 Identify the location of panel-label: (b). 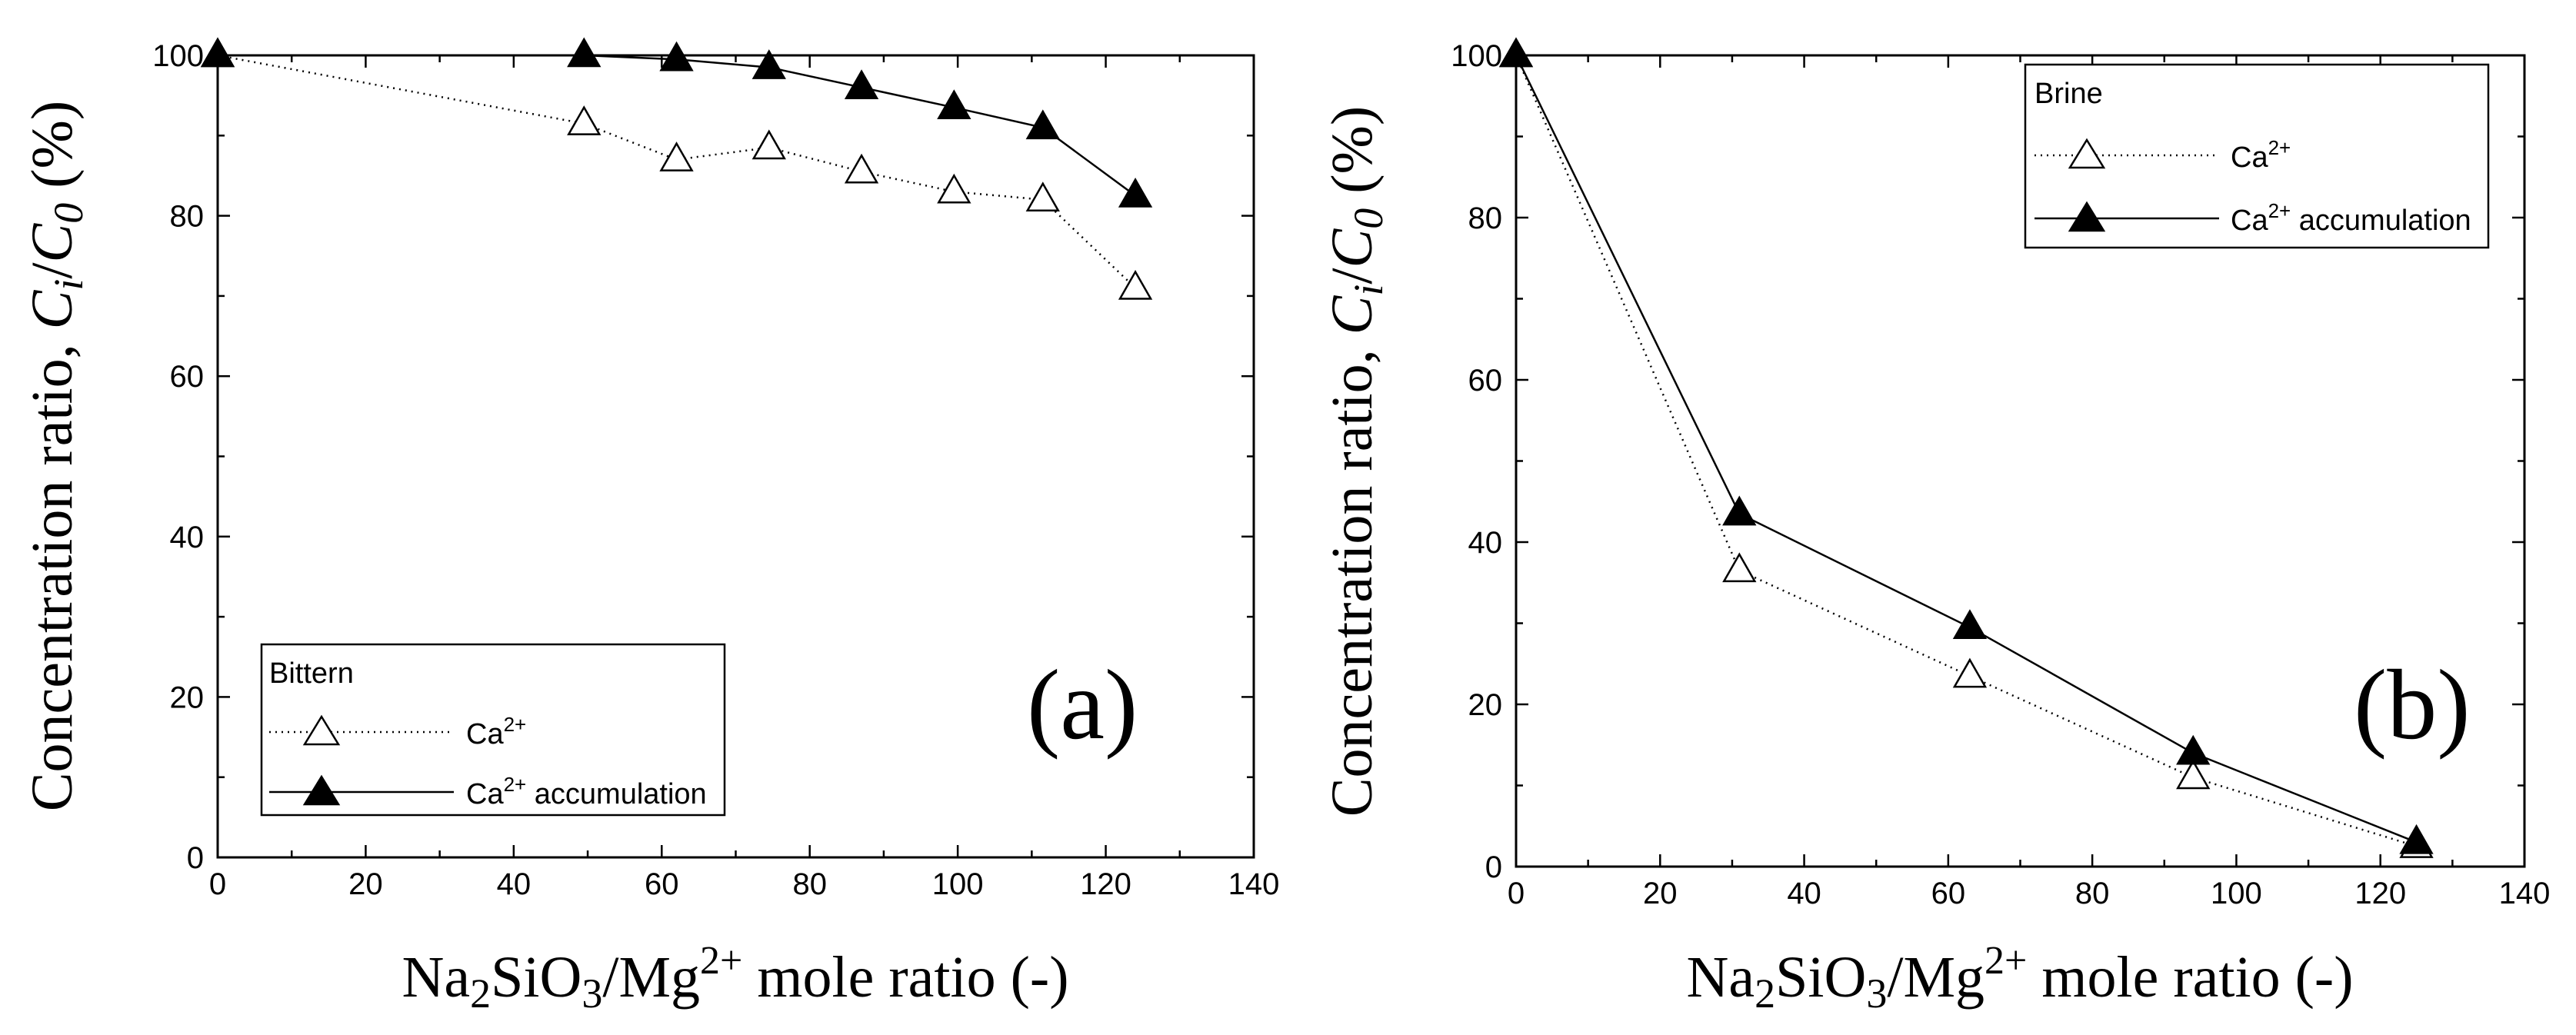
(2412, 705).